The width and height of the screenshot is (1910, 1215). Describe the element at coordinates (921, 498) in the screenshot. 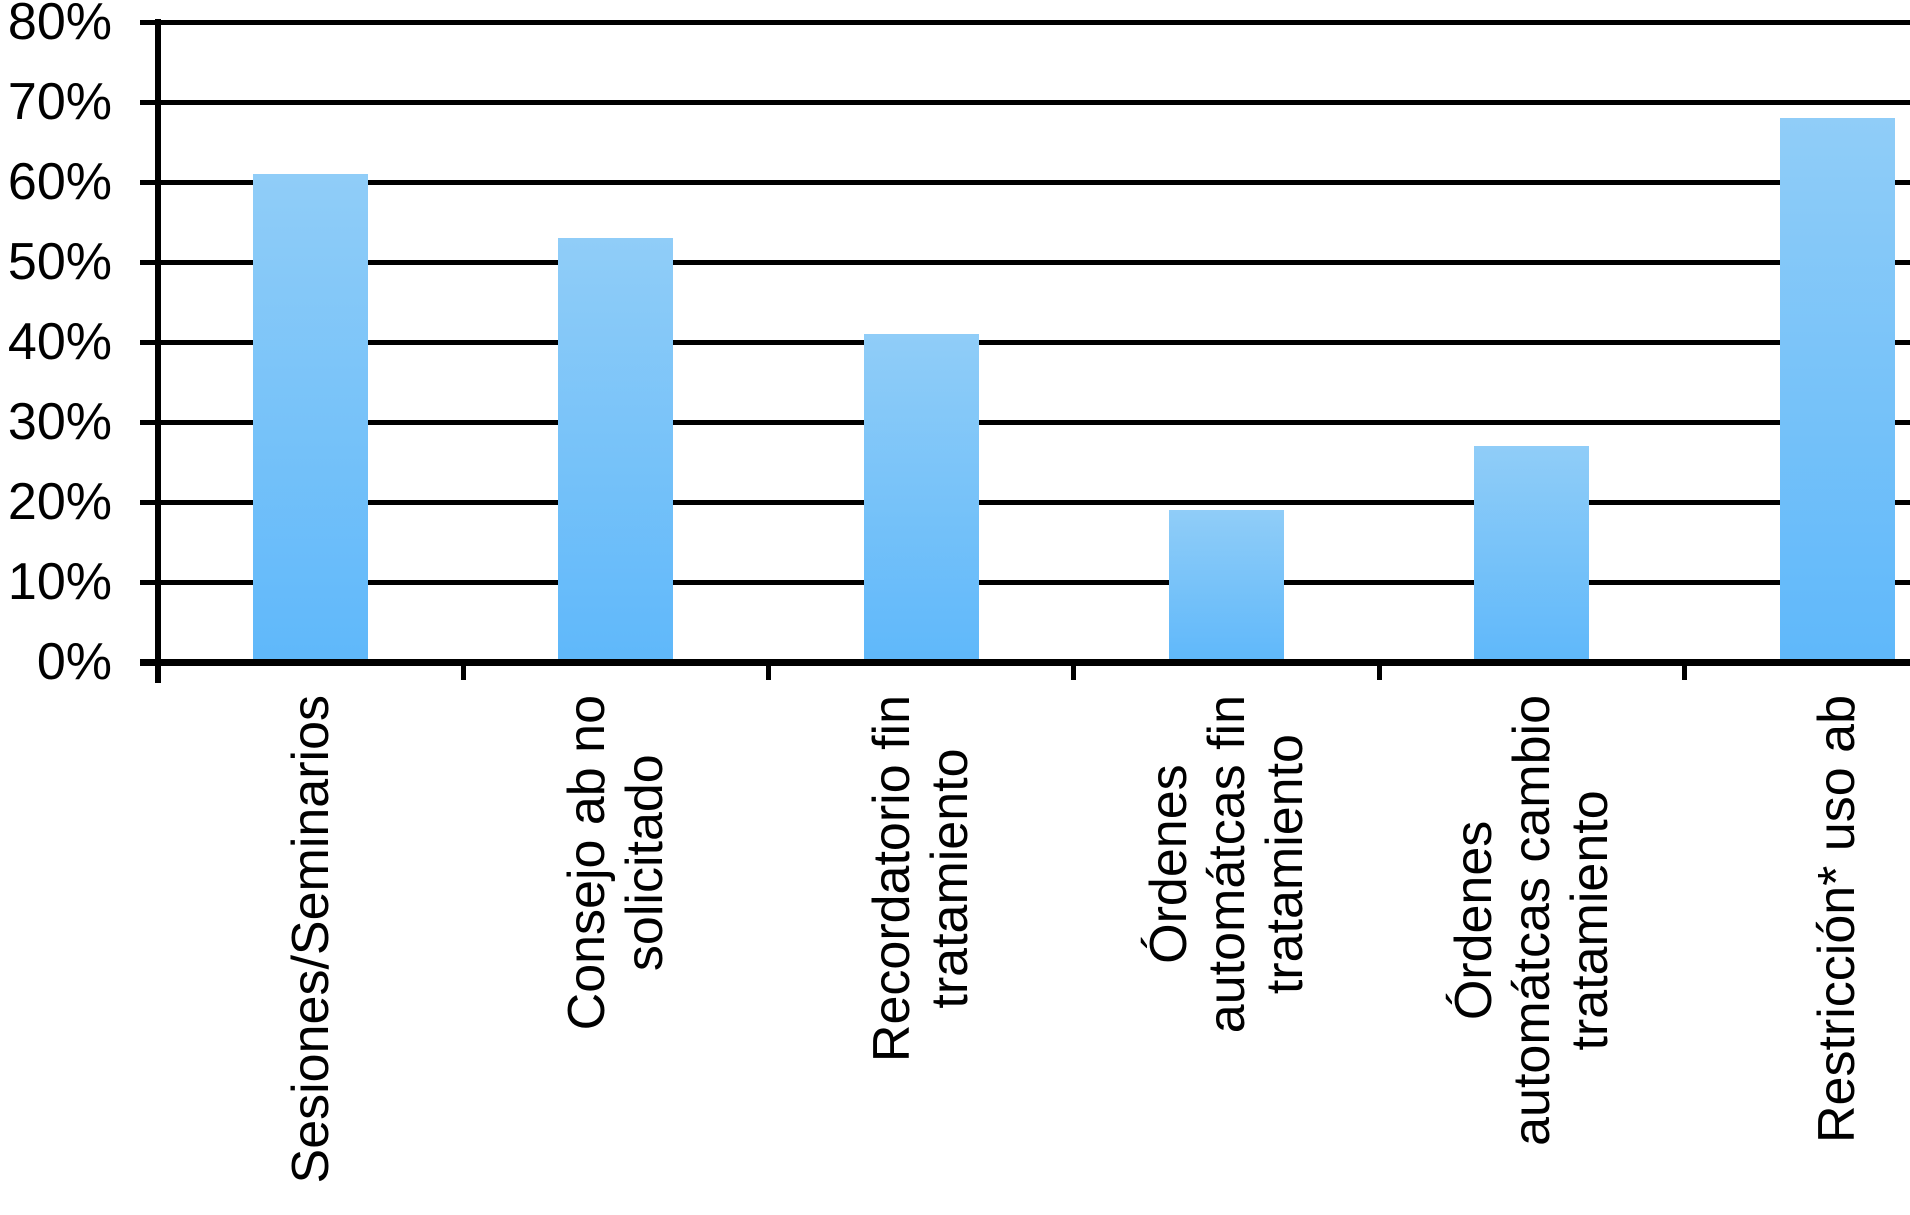

I see `bar-recordatorio-fin-tratamiento` at that location.